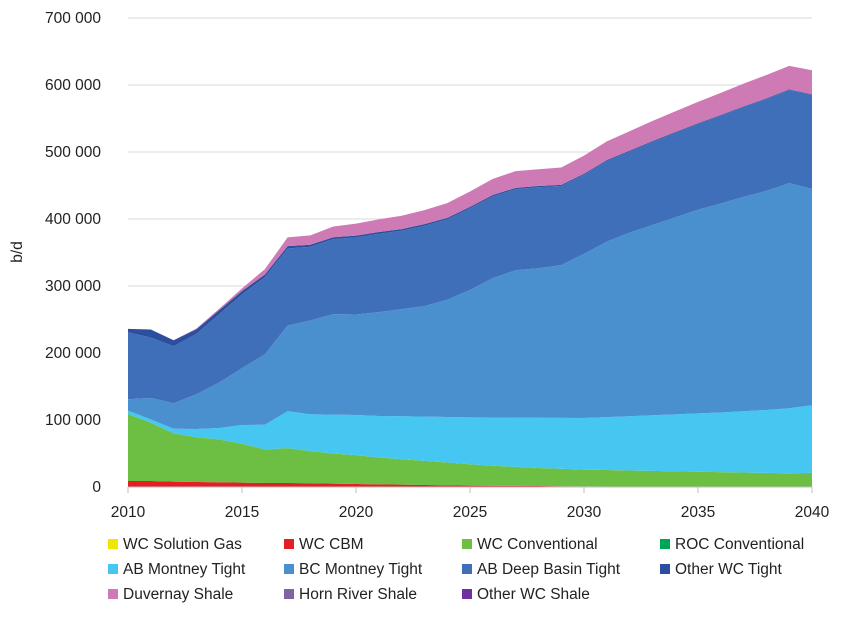 The width and height of the screenshot is (846, 628). Describe the element at coordinates (96, 487) in the screenshot. I see `y-tick-label: 0` at that location.